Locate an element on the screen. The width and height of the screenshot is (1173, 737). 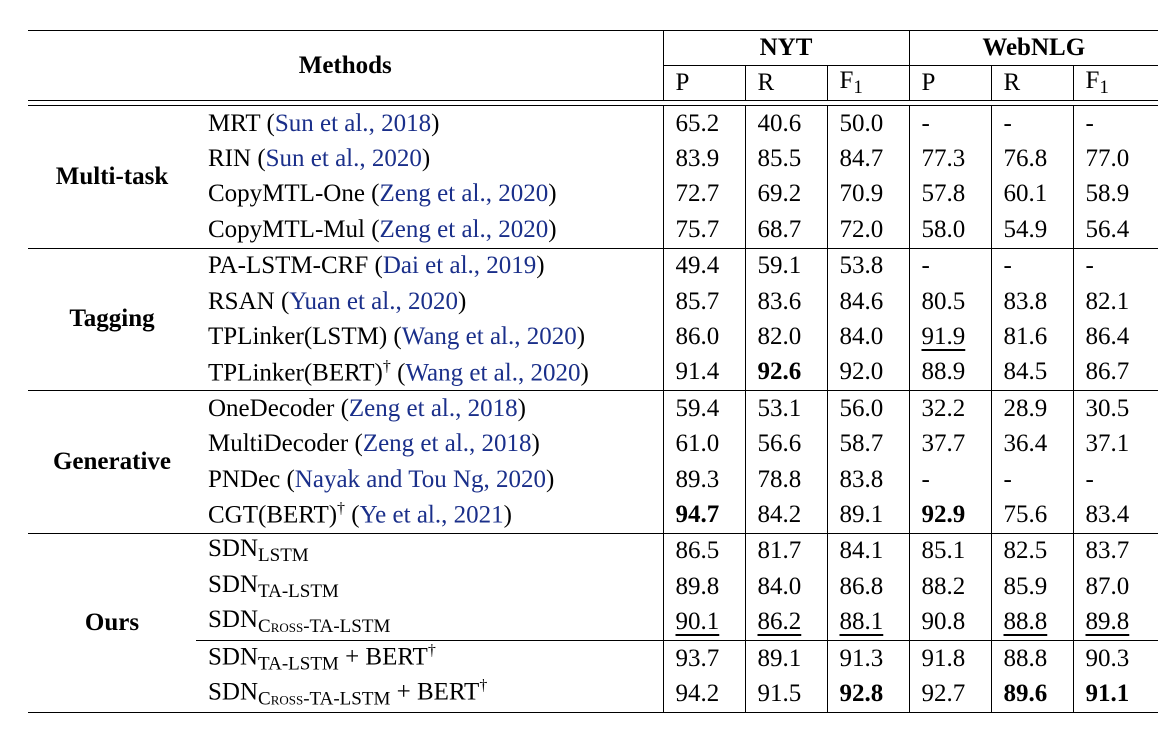
score-value: 88.9 is located at coordinates (943, 372).